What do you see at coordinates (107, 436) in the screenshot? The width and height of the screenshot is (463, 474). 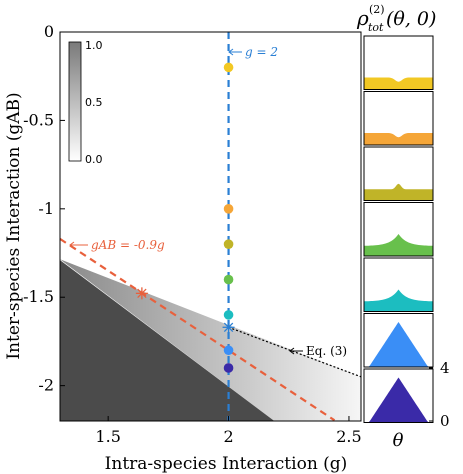 I see `x-tick-label: 1.5` at bounding box center [107, 436].